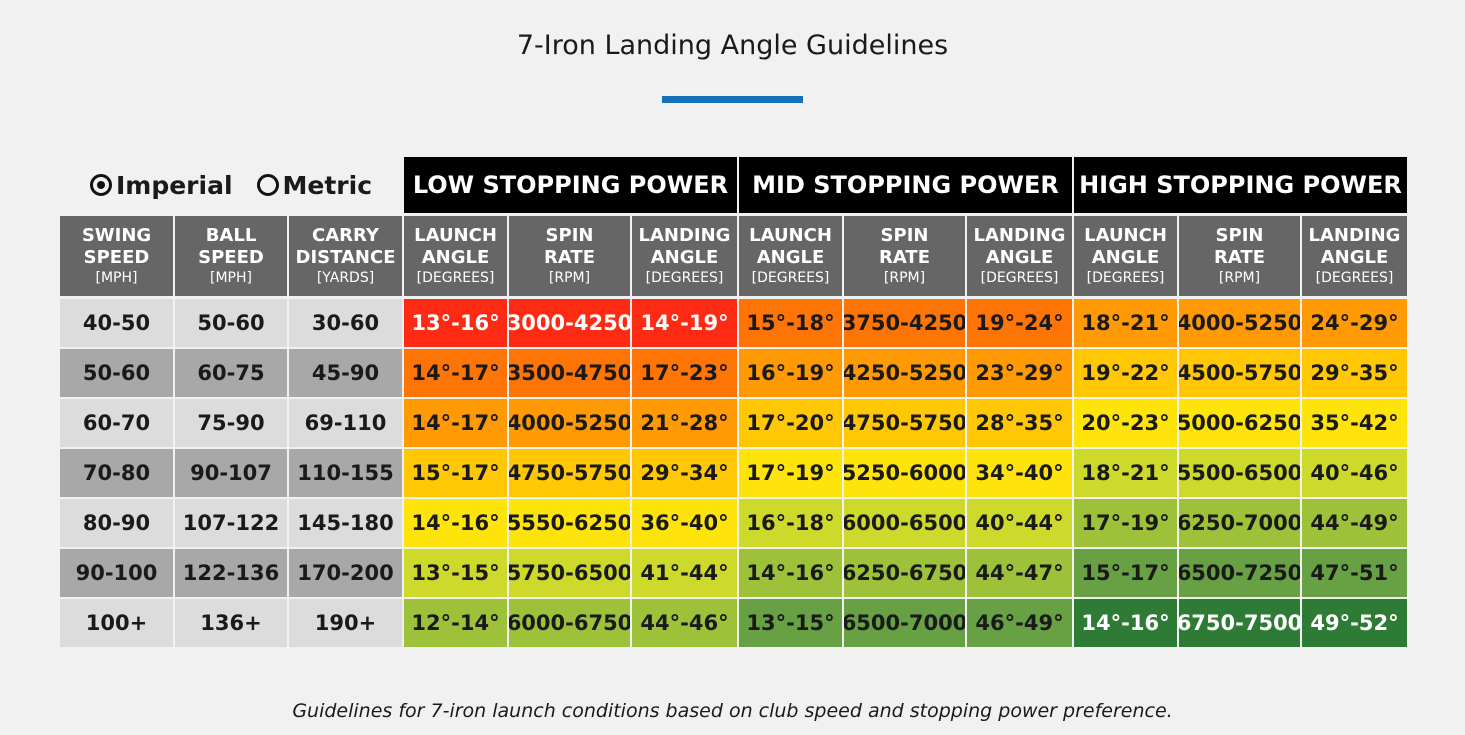 The image size is (1465, 735). What do you see at coordinates (1354, 623) in the screenshot?
I see `value-cell: 49°-52°` at bounding box center [1354, 623].